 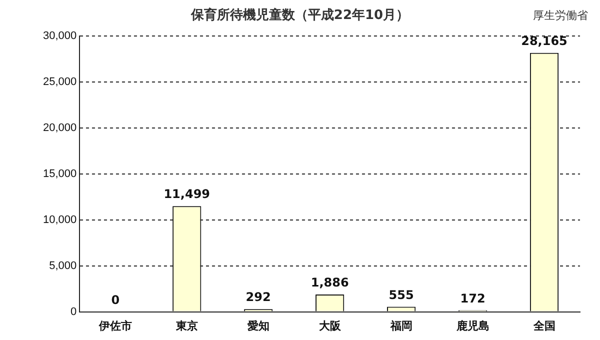 I want to click on data-label: 28,165, so click(x=544, y=41).